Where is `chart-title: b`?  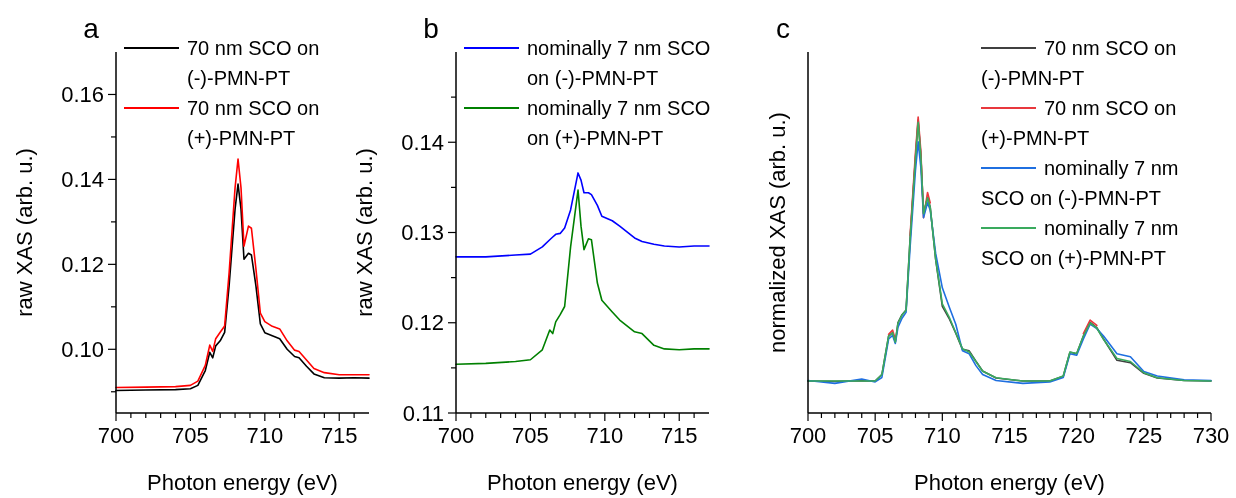 chart-title: b is located at coordinates (431, 28).